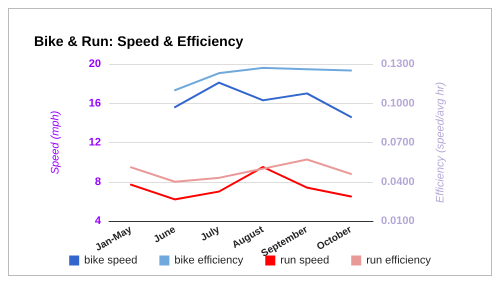  What do you see at coordinates (94, 142) in the screenshot?
I see `y-tick-label: 12` at bounding box center [94, 142].